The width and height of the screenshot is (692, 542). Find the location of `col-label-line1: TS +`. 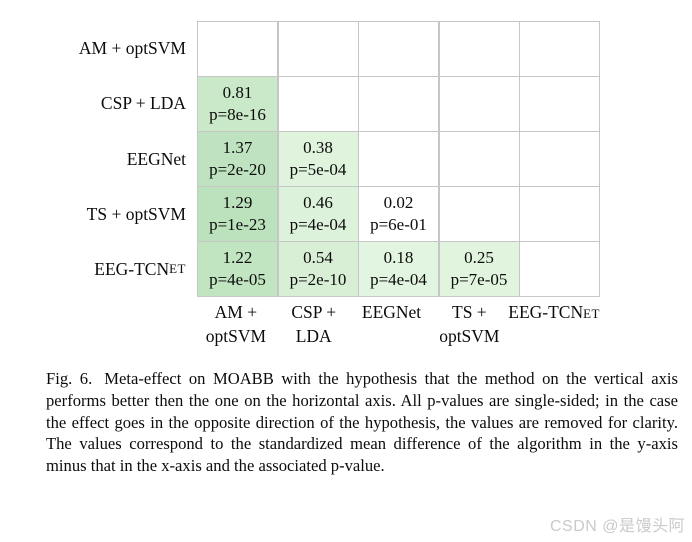

col-label-line1: TS + is located at coordinates (469, 312).